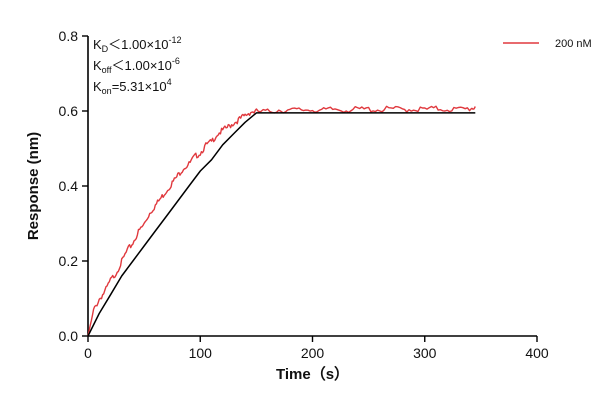  Describe the element at coordinates (547, 44) in the screenshot. I see `legend: 200 nM` at that location.